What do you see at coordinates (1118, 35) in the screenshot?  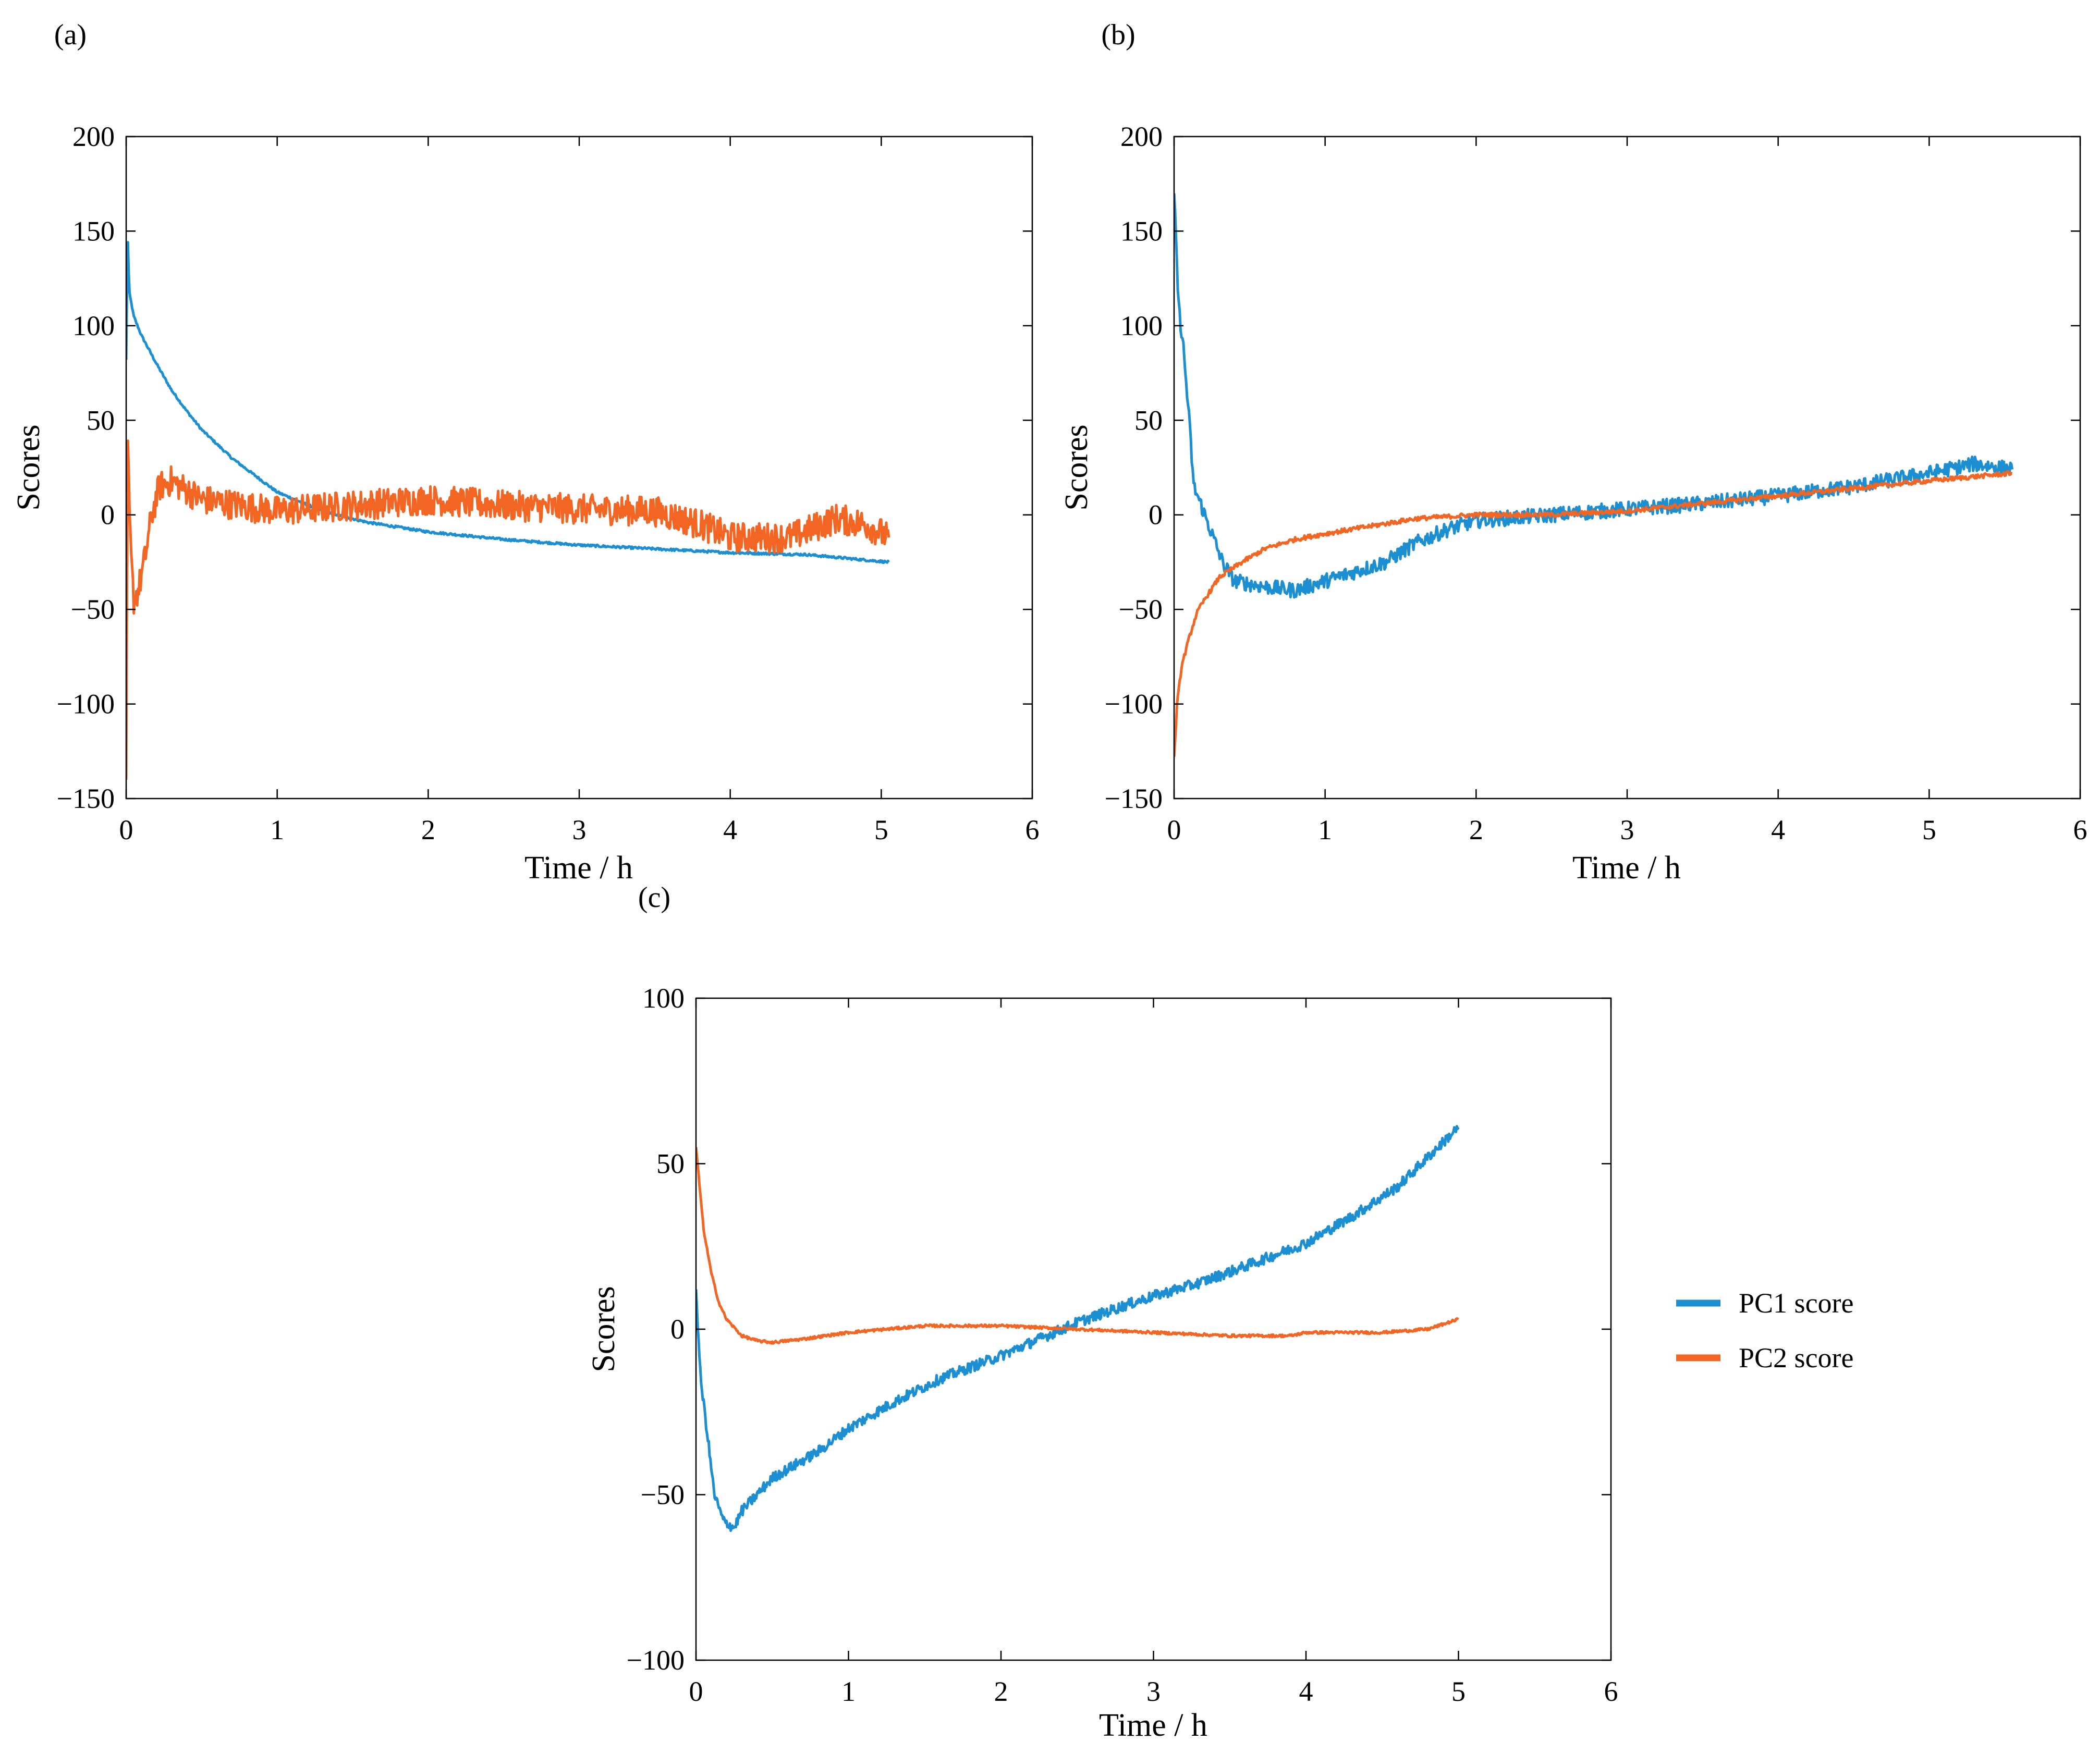 I see `panel-label: (b)` at bounding box center [1118, 35].